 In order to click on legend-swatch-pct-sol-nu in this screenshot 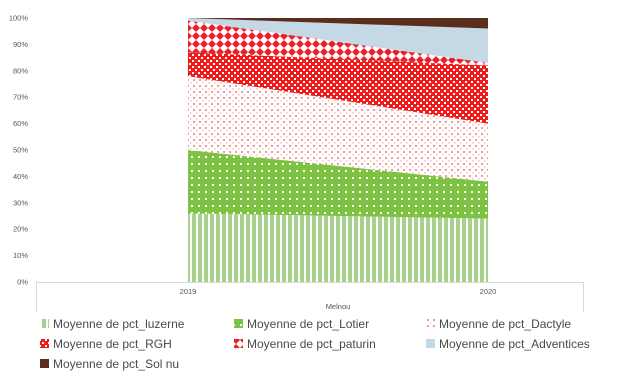, I will do `click(44, 363)`.